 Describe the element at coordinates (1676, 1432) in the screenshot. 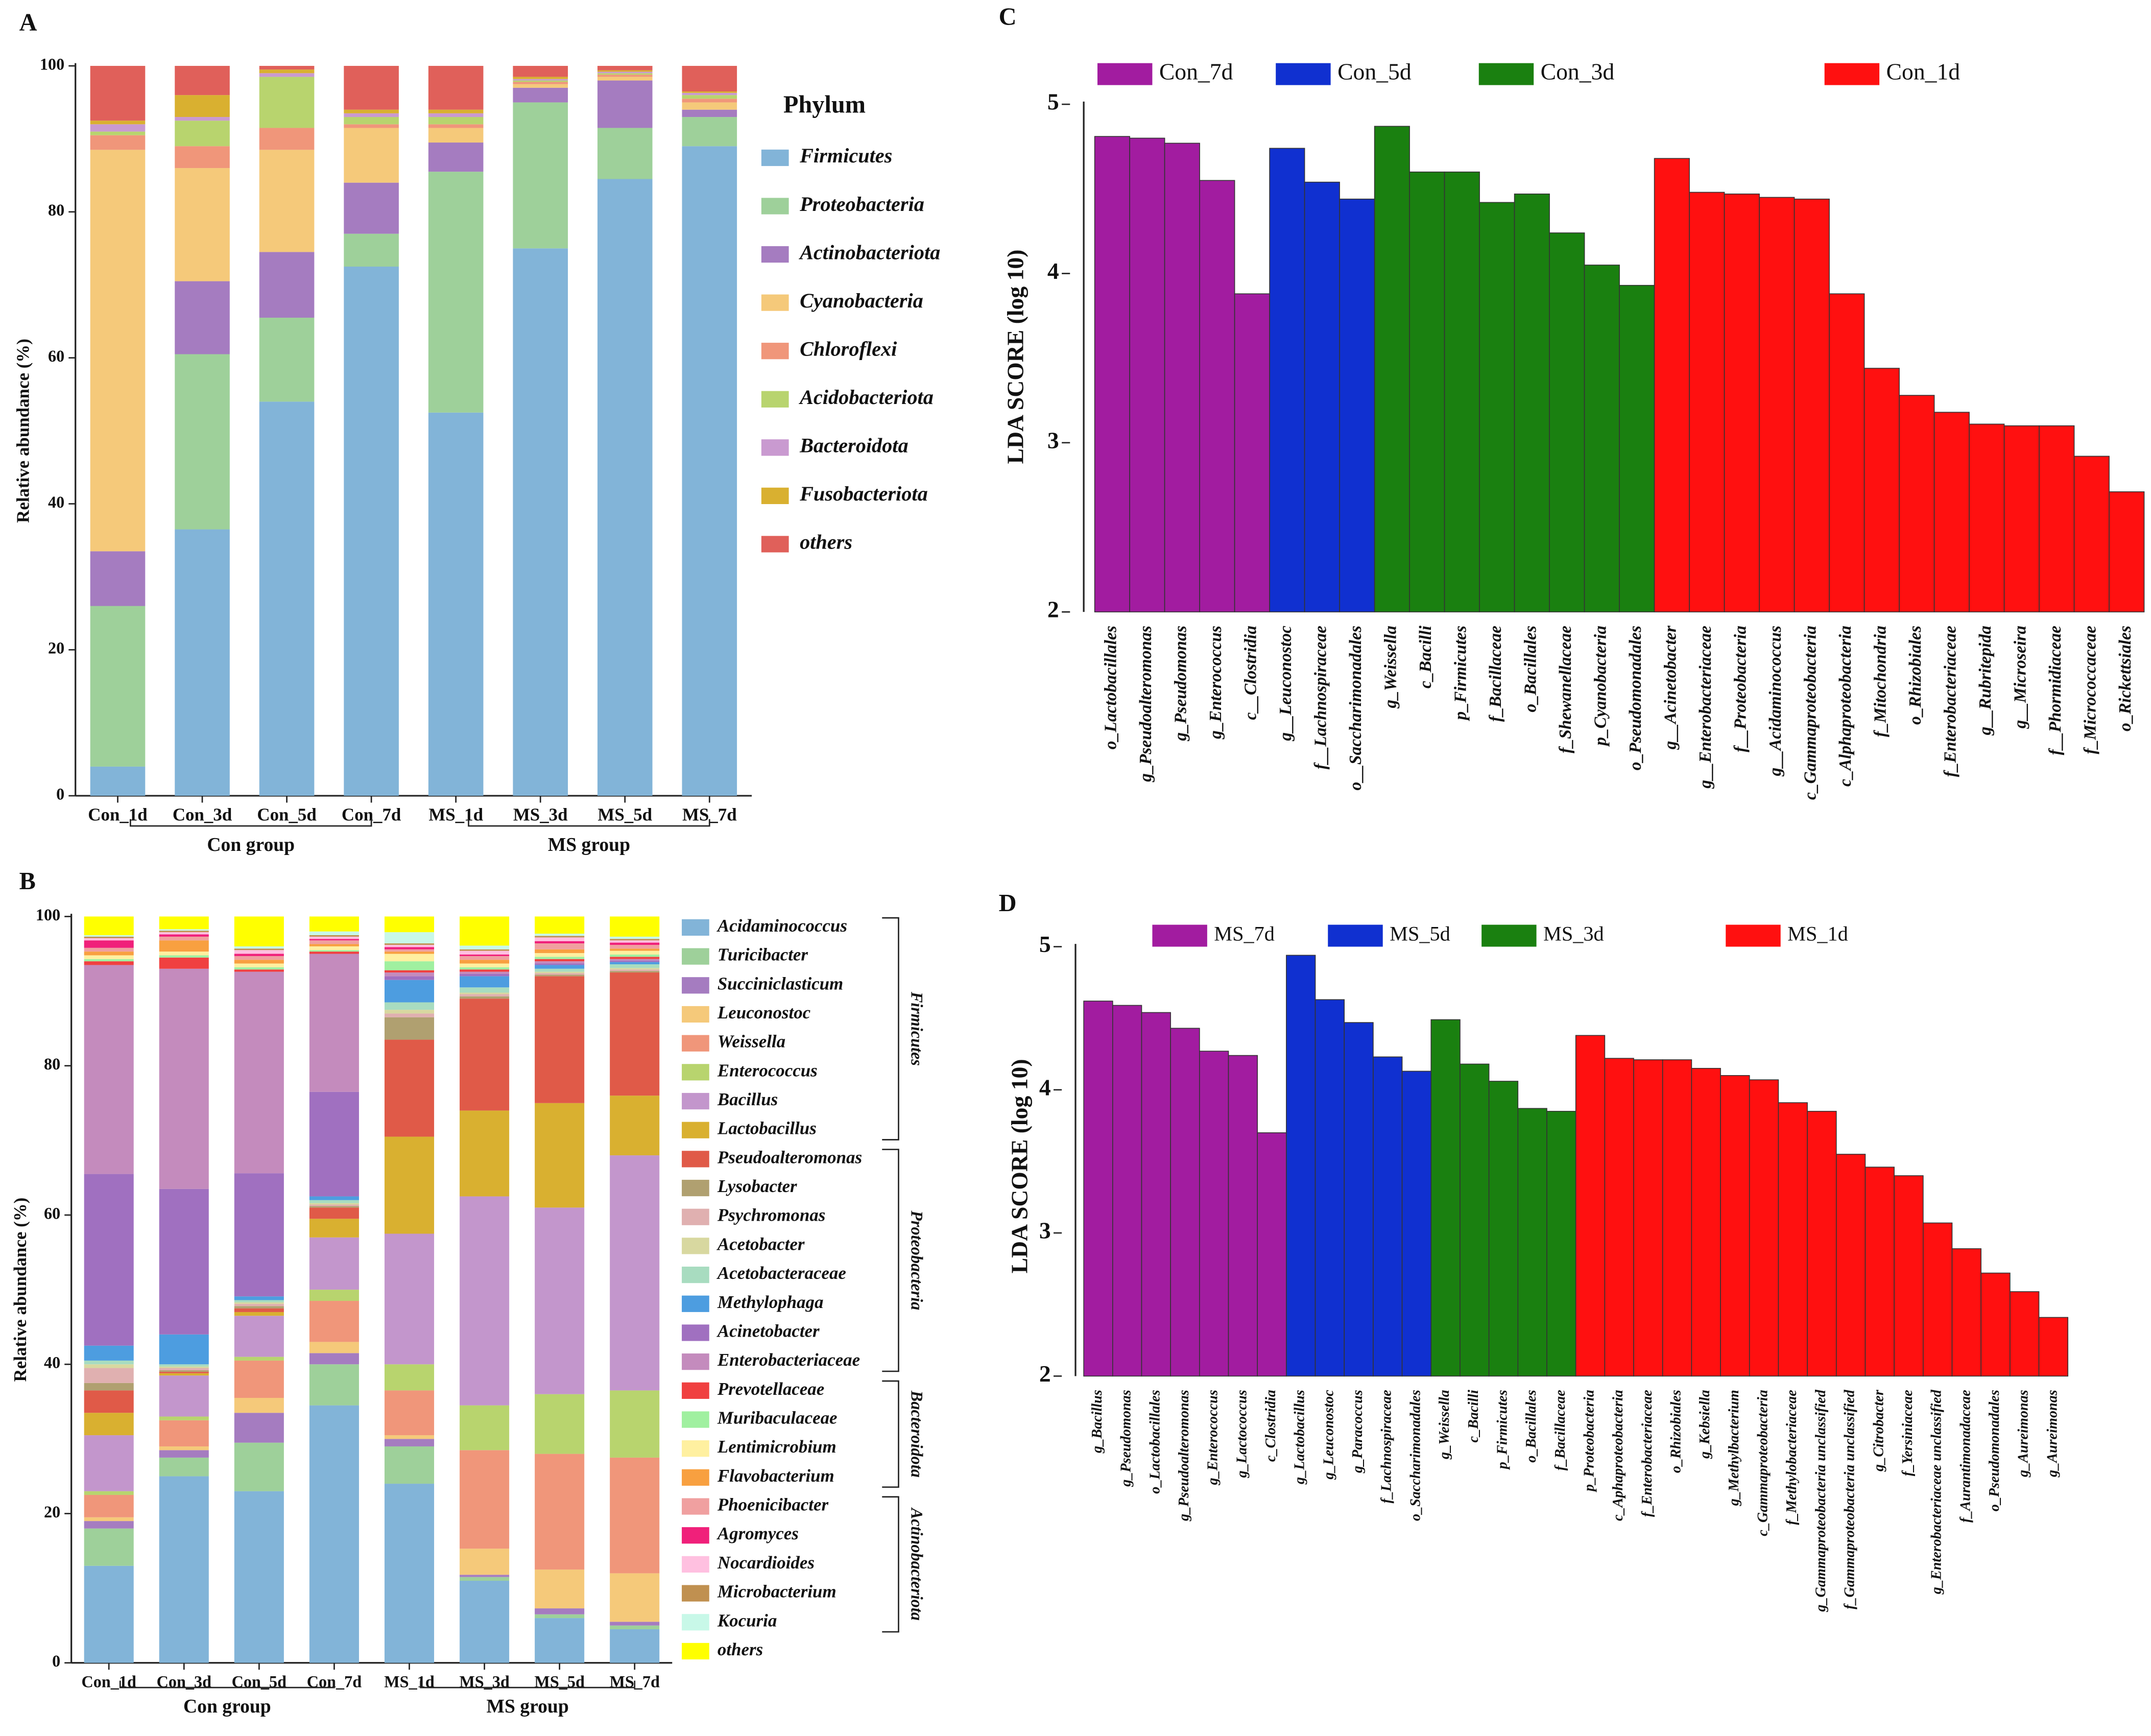

I see `x-tick-label: o_Rhizobiales` at that location.